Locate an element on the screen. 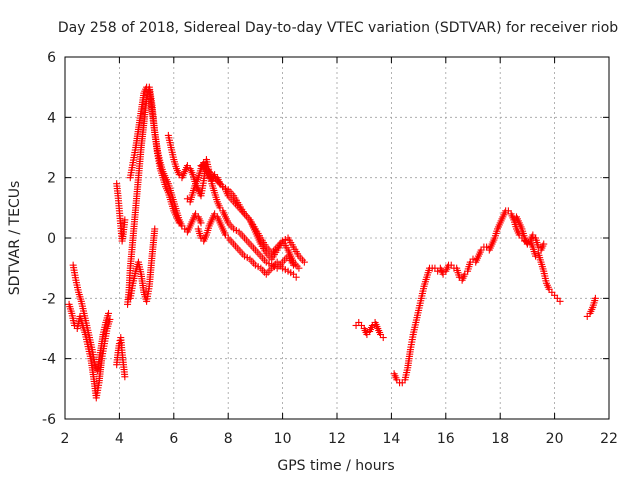 The image size is (640, 480). y-tick-label: -2 is located at coordinates (49, 299).